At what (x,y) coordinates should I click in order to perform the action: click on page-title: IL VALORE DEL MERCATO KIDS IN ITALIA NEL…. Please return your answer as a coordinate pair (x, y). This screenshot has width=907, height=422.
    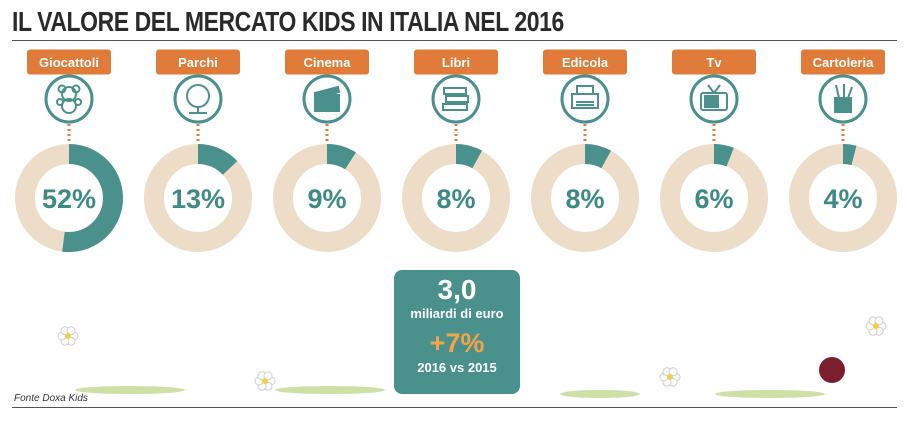
    Looking at the image, I should click on (288, 21).